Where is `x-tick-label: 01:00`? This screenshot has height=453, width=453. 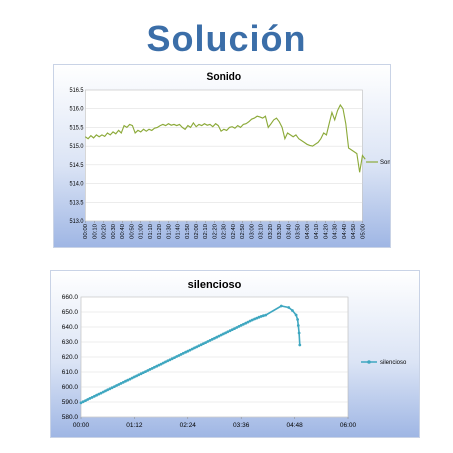 x-tick-label: 01:00 is located at coordinates (142, 231).